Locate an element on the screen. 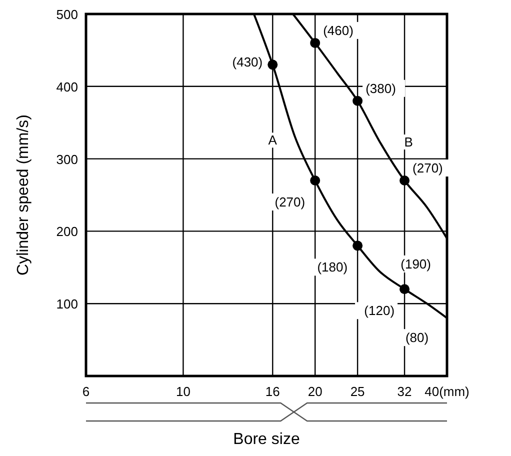  x-axis-title: Bore size is located at coordinates (266, 439).